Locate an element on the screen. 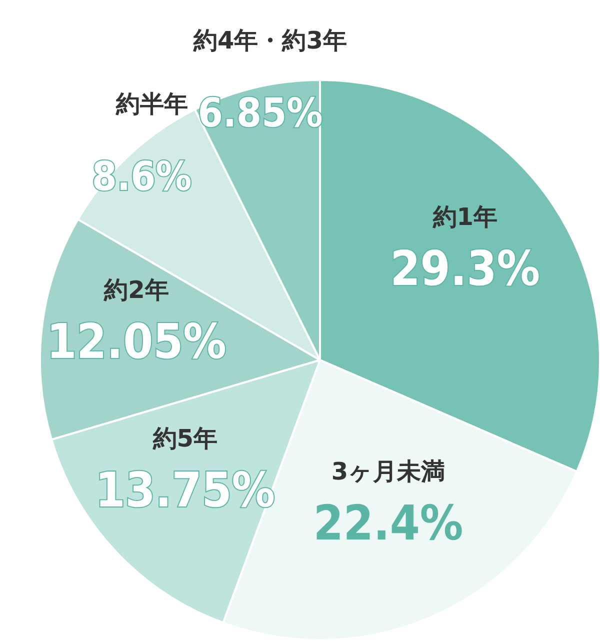  data-label: 12.05% is located at coordinates (136, 342).